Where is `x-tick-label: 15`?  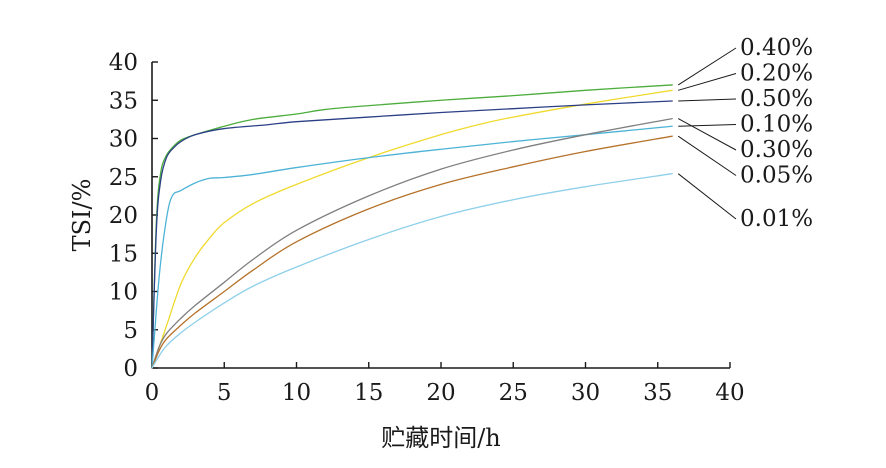
x-tick-label: 15 is located at coordinates (368, 393).